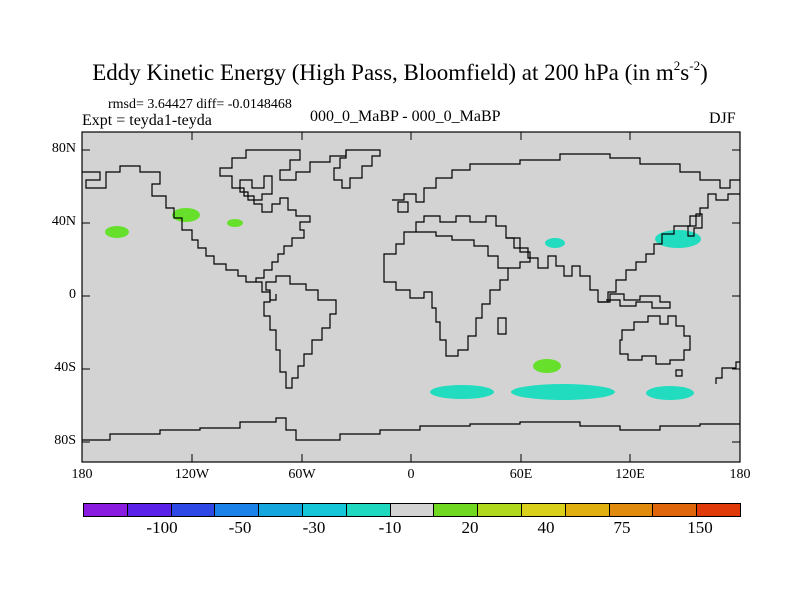  What do you see at coordinates (302, 474) in the screenshot?
I see `x-tick-label: 60W` at bounding box center [302, 474].